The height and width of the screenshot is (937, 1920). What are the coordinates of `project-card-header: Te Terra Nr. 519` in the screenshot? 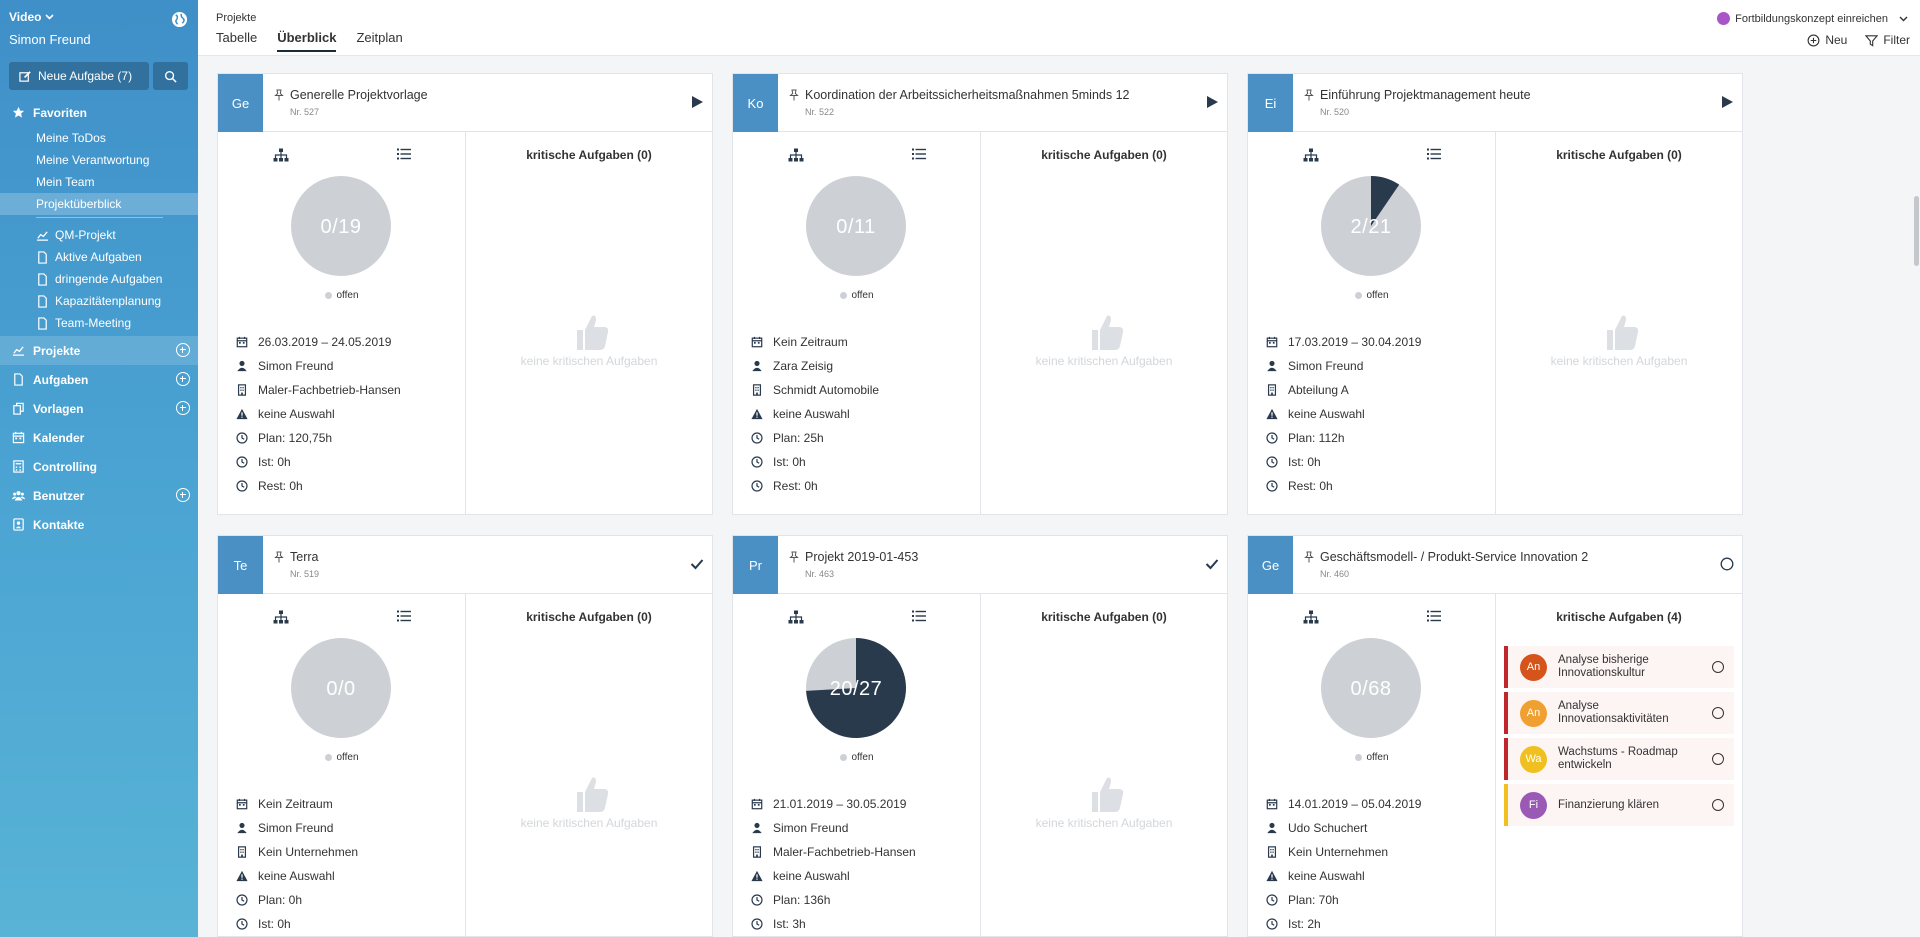 It's located at (465, 565).